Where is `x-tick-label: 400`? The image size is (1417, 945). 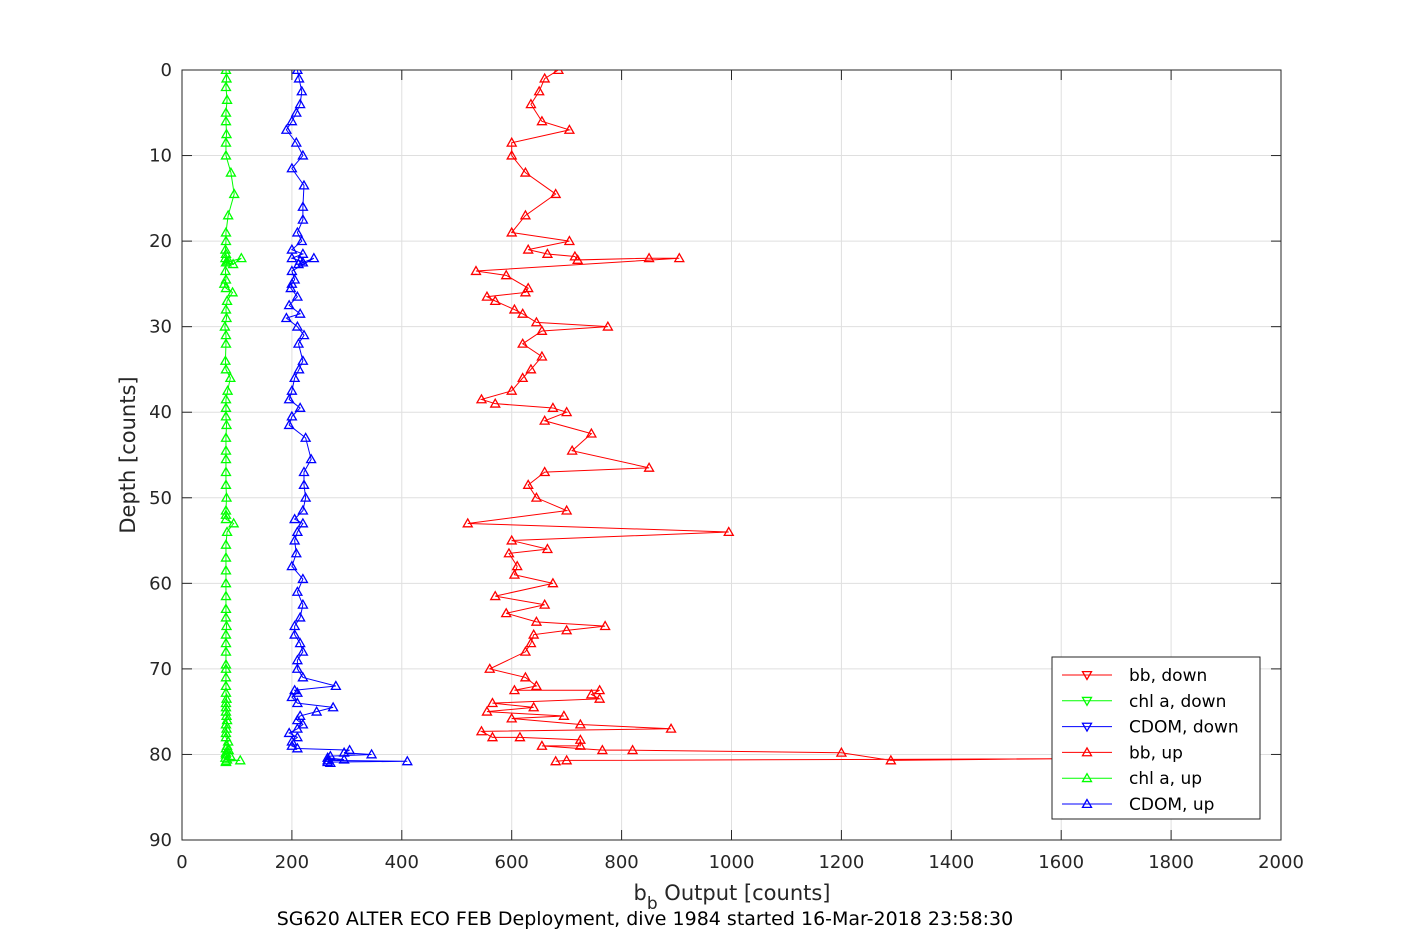 x-tick-label: 400 is located at coordinates (402, 862).